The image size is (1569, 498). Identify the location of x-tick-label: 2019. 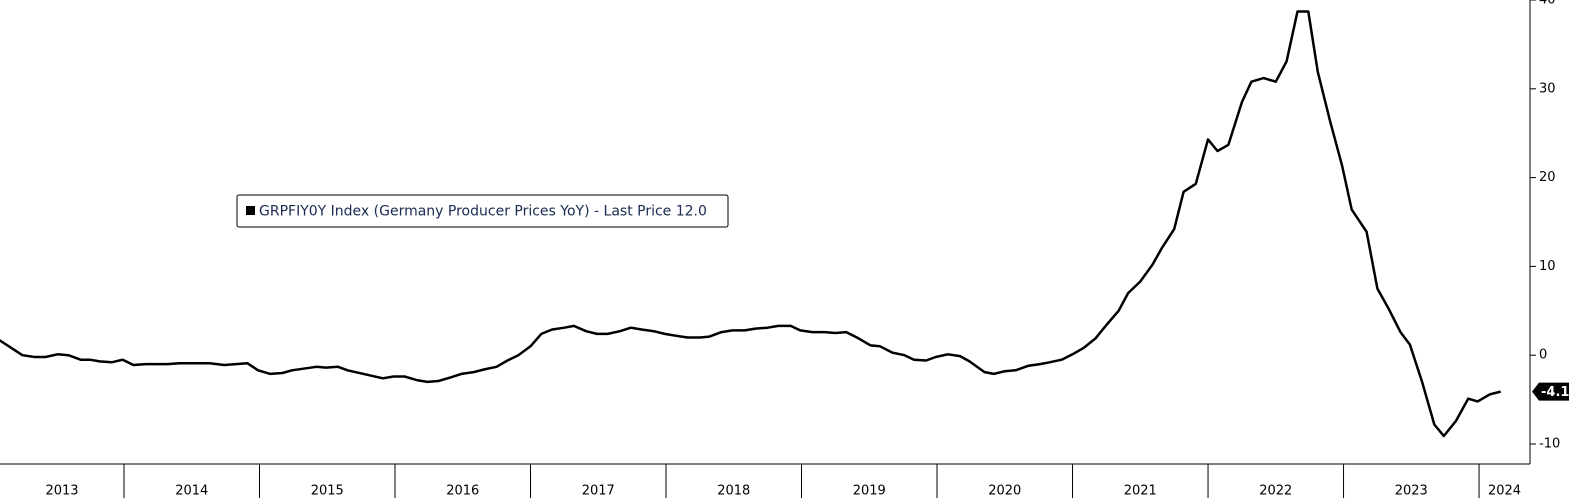
(869, 491).